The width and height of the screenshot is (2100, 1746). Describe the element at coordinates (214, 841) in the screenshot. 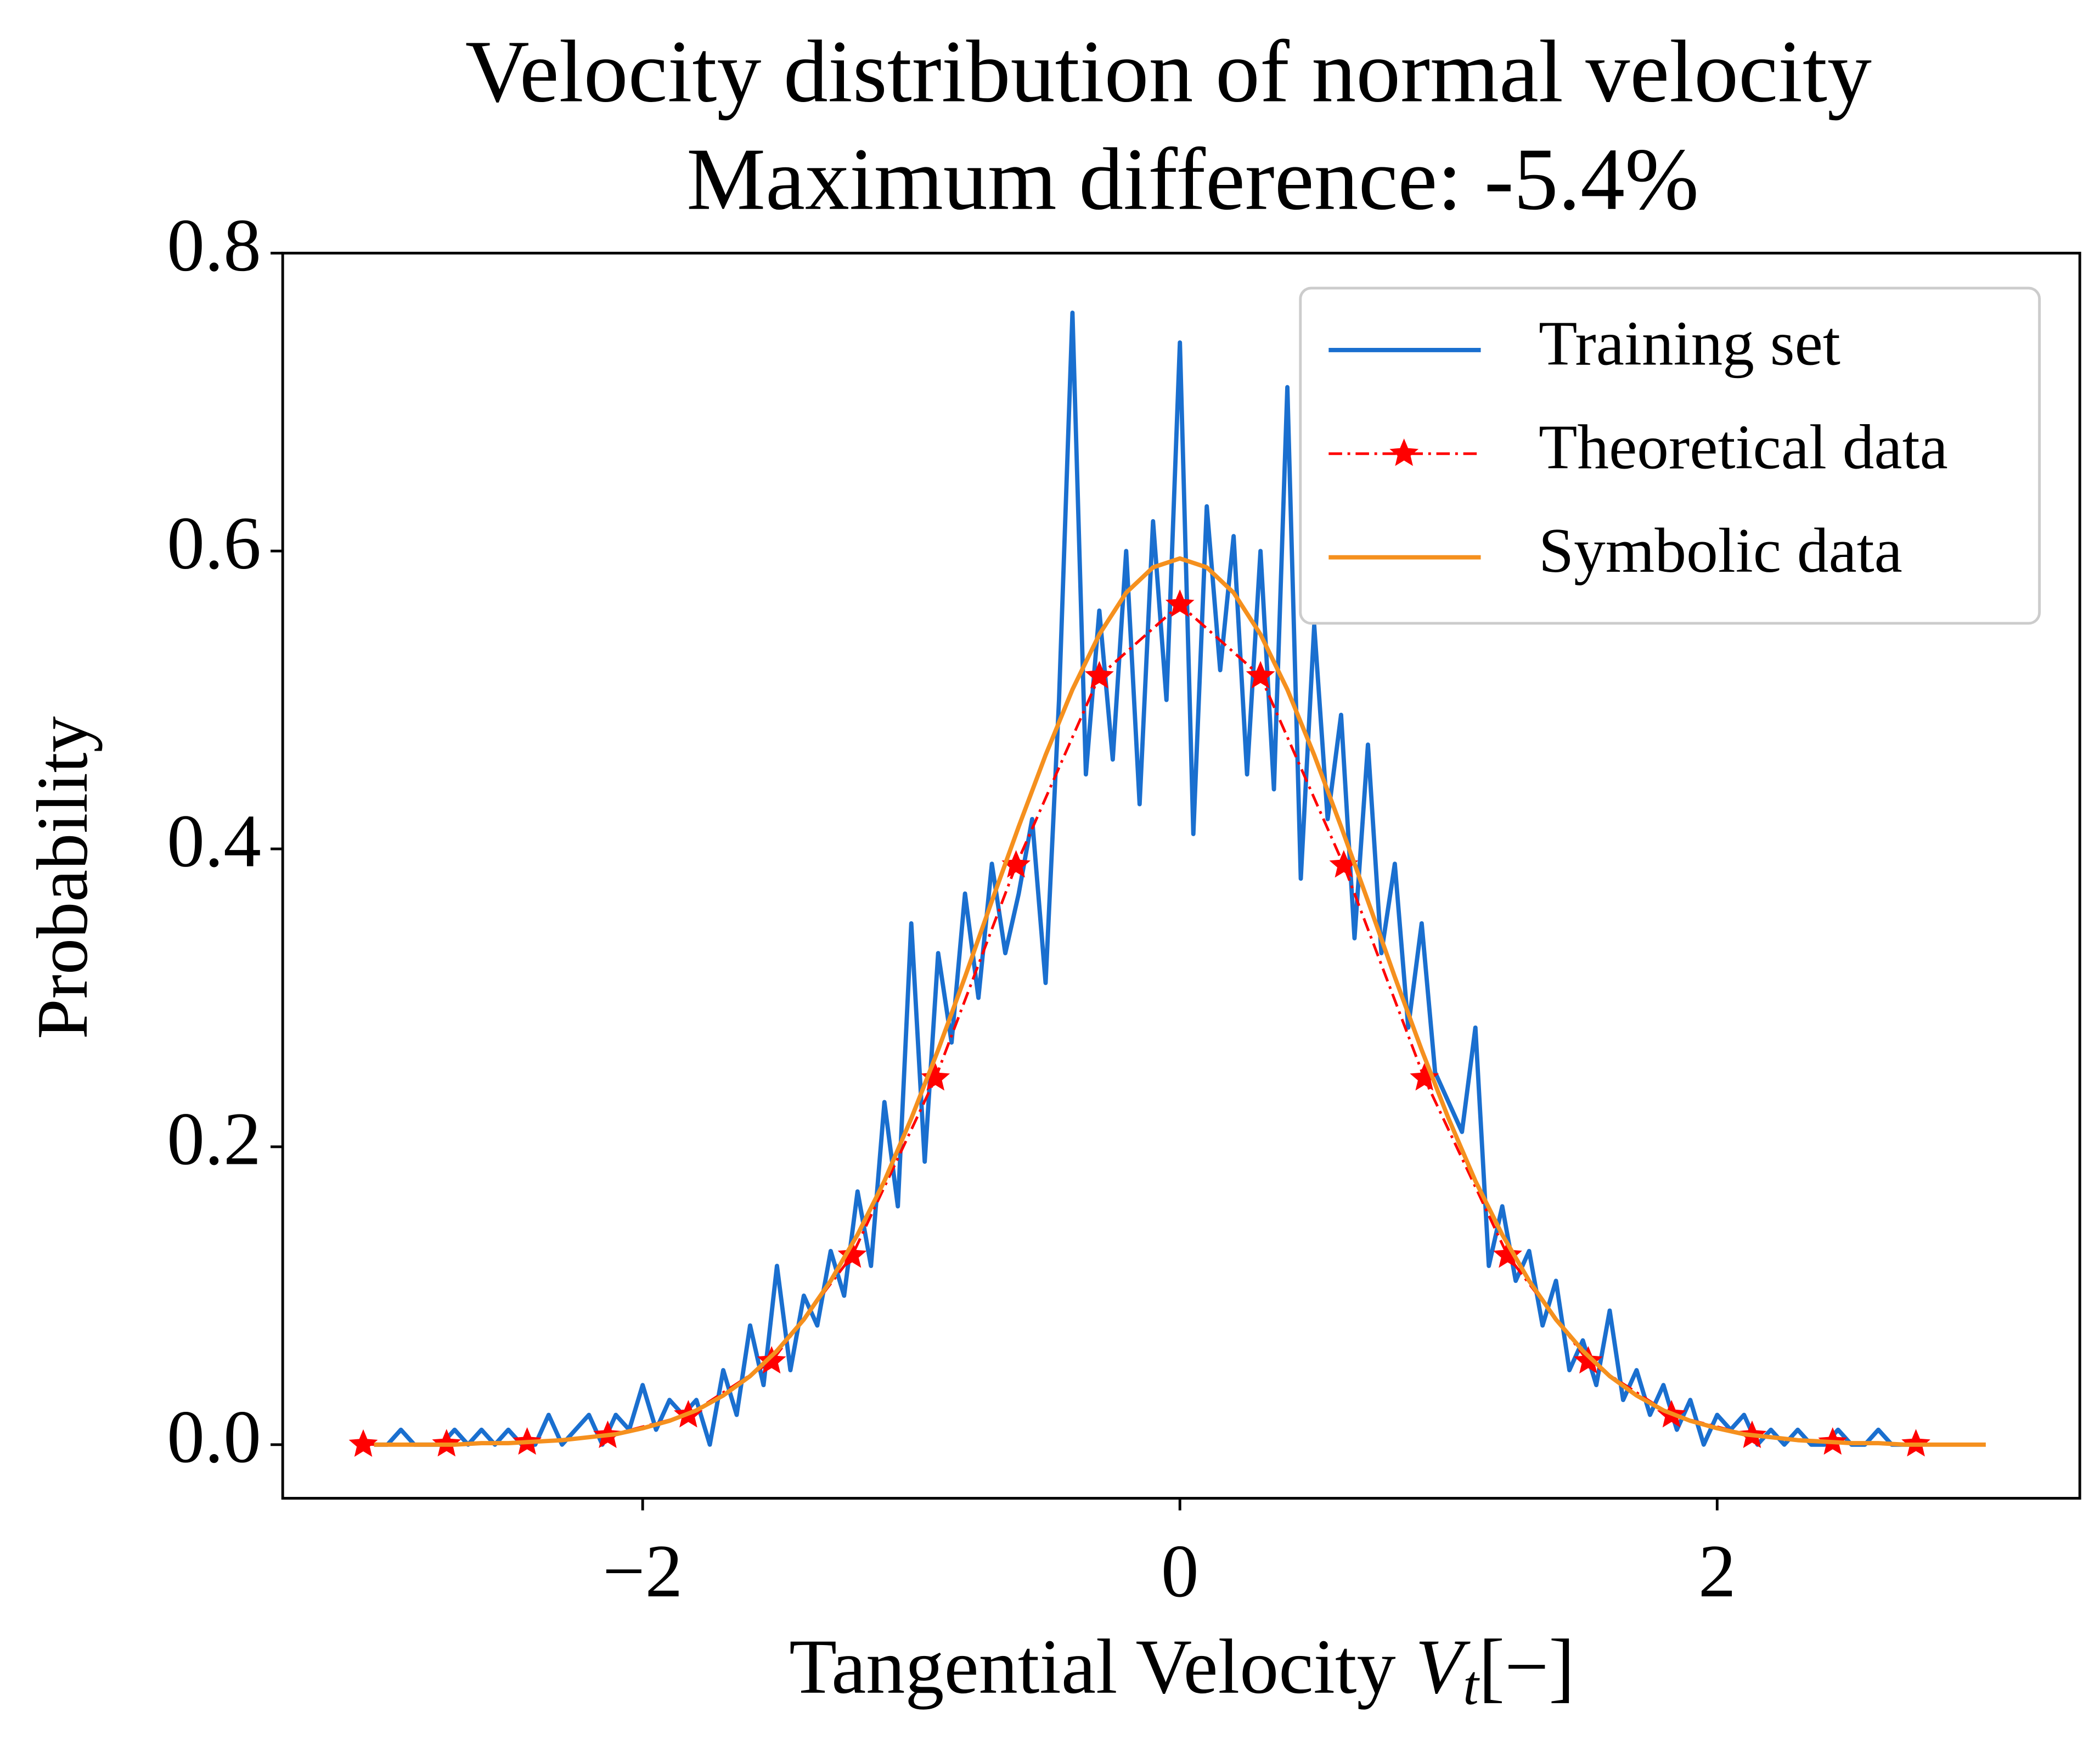

I see `y-tick-label: 0.4` at that location.